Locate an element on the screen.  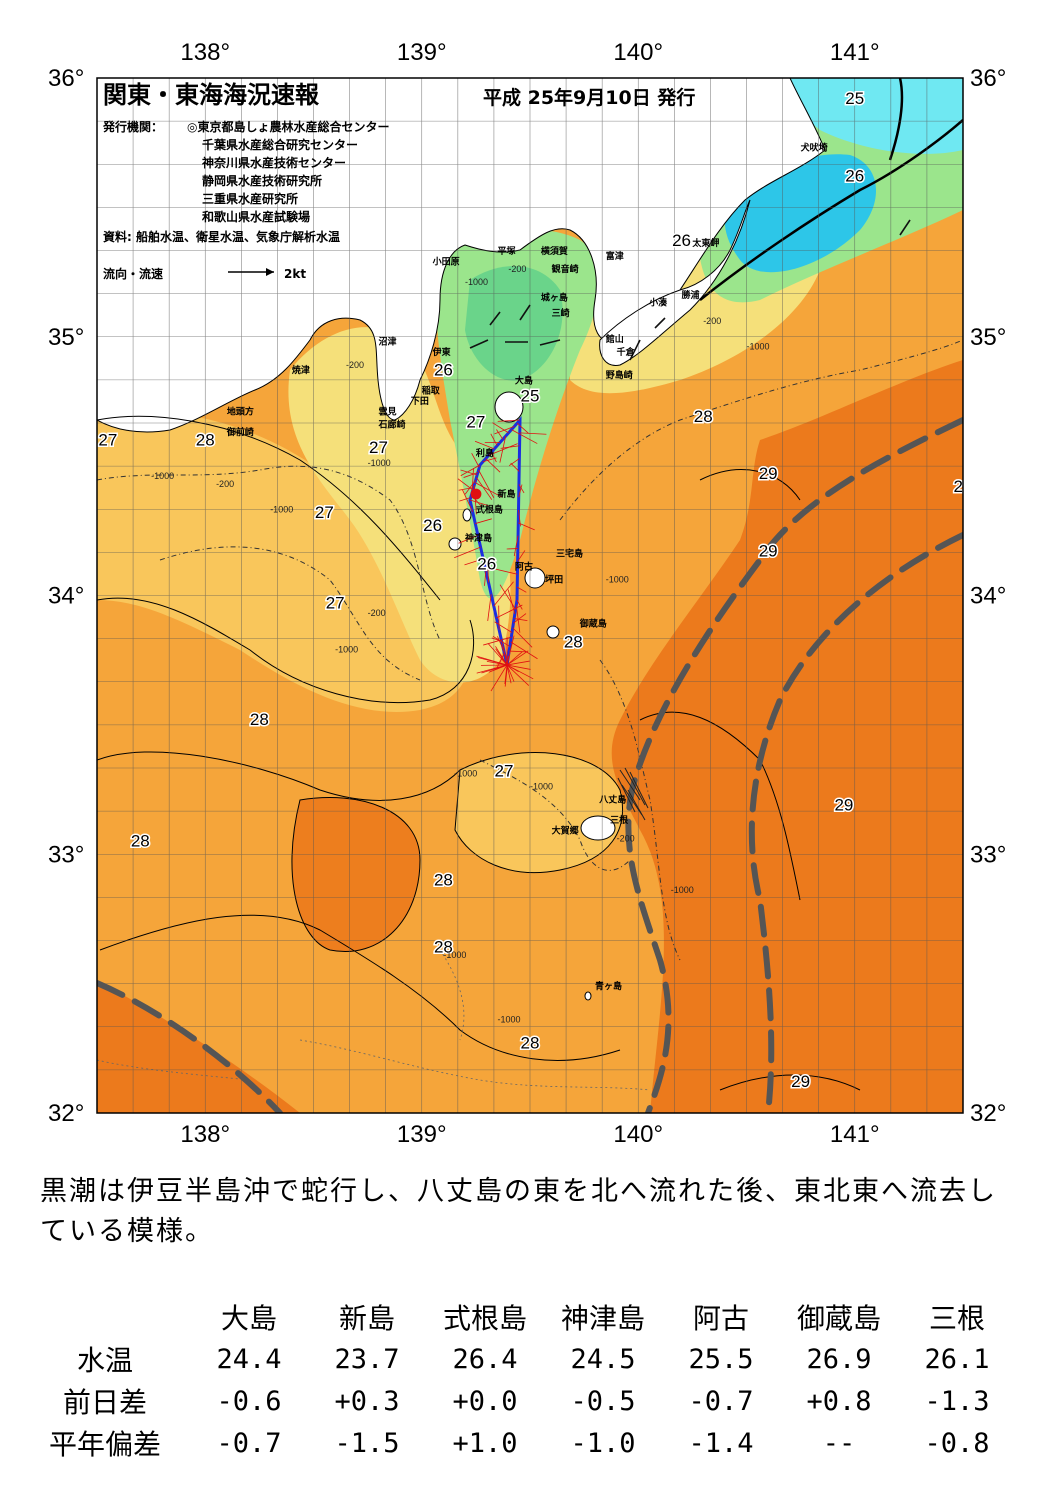
place-name: 神津島 is located at coordinates (478, 538).